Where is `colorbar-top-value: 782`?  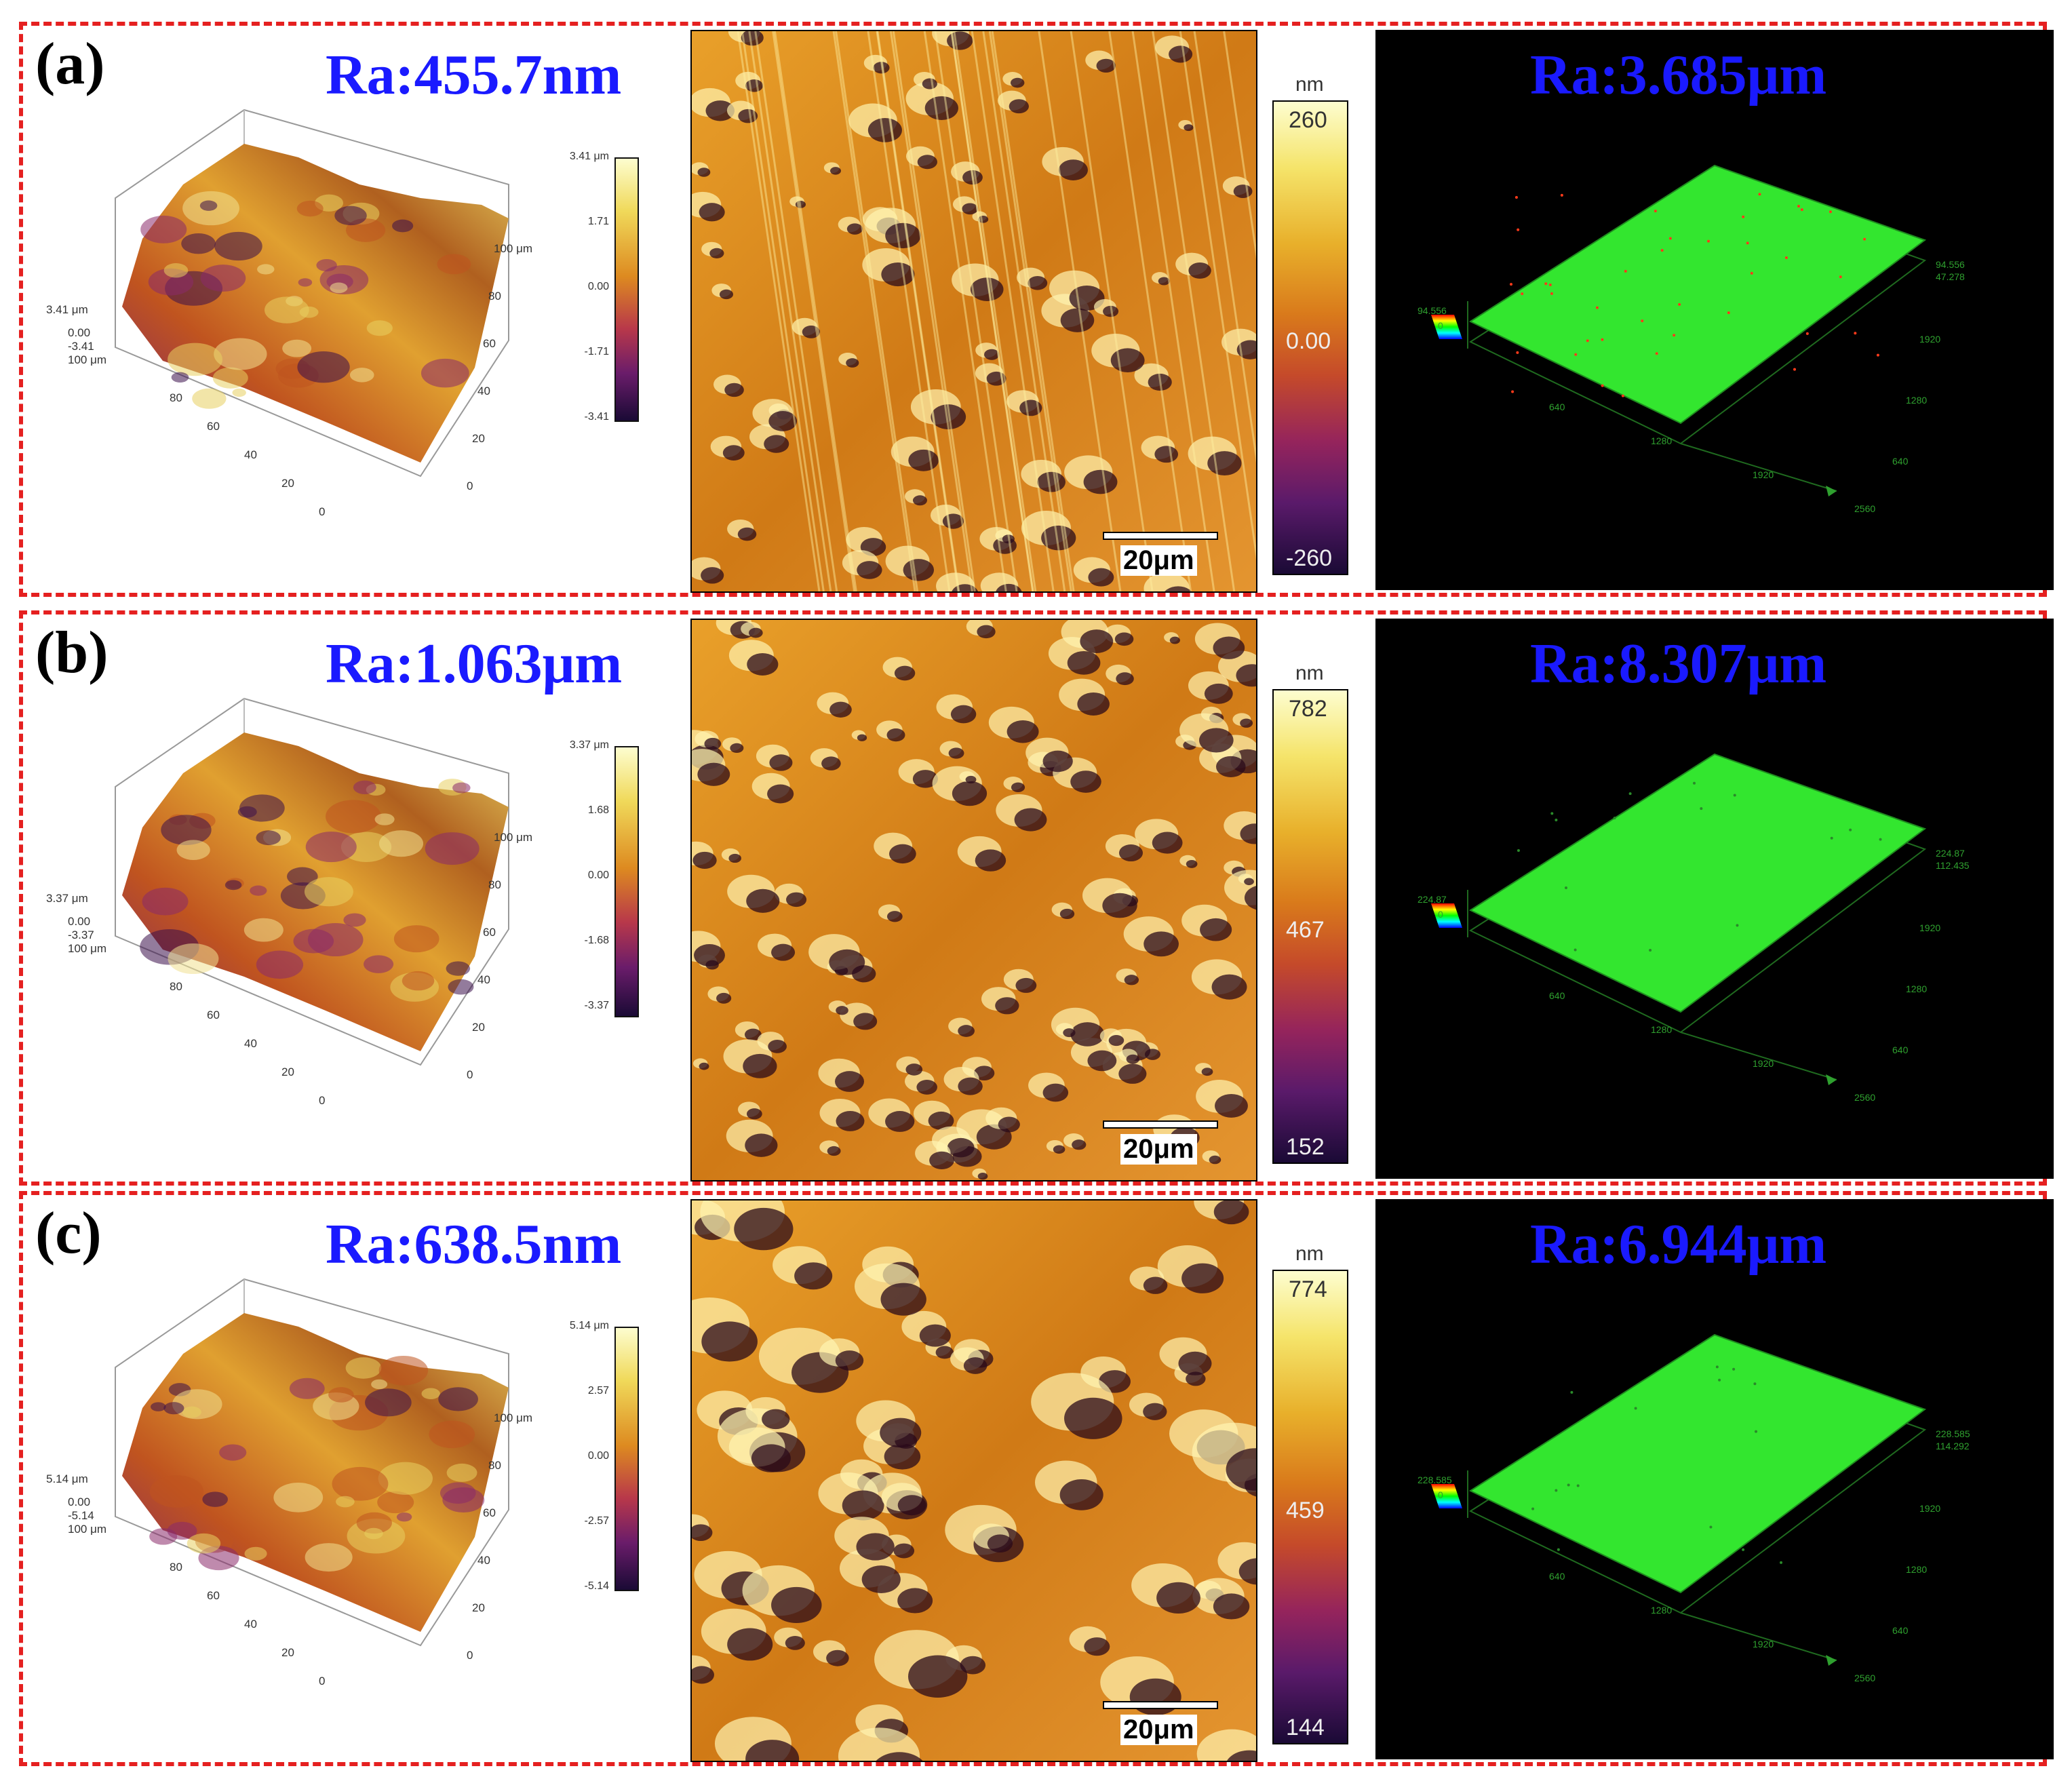
colorbar-top-value: 782 is located at coordinates (1308, 709).